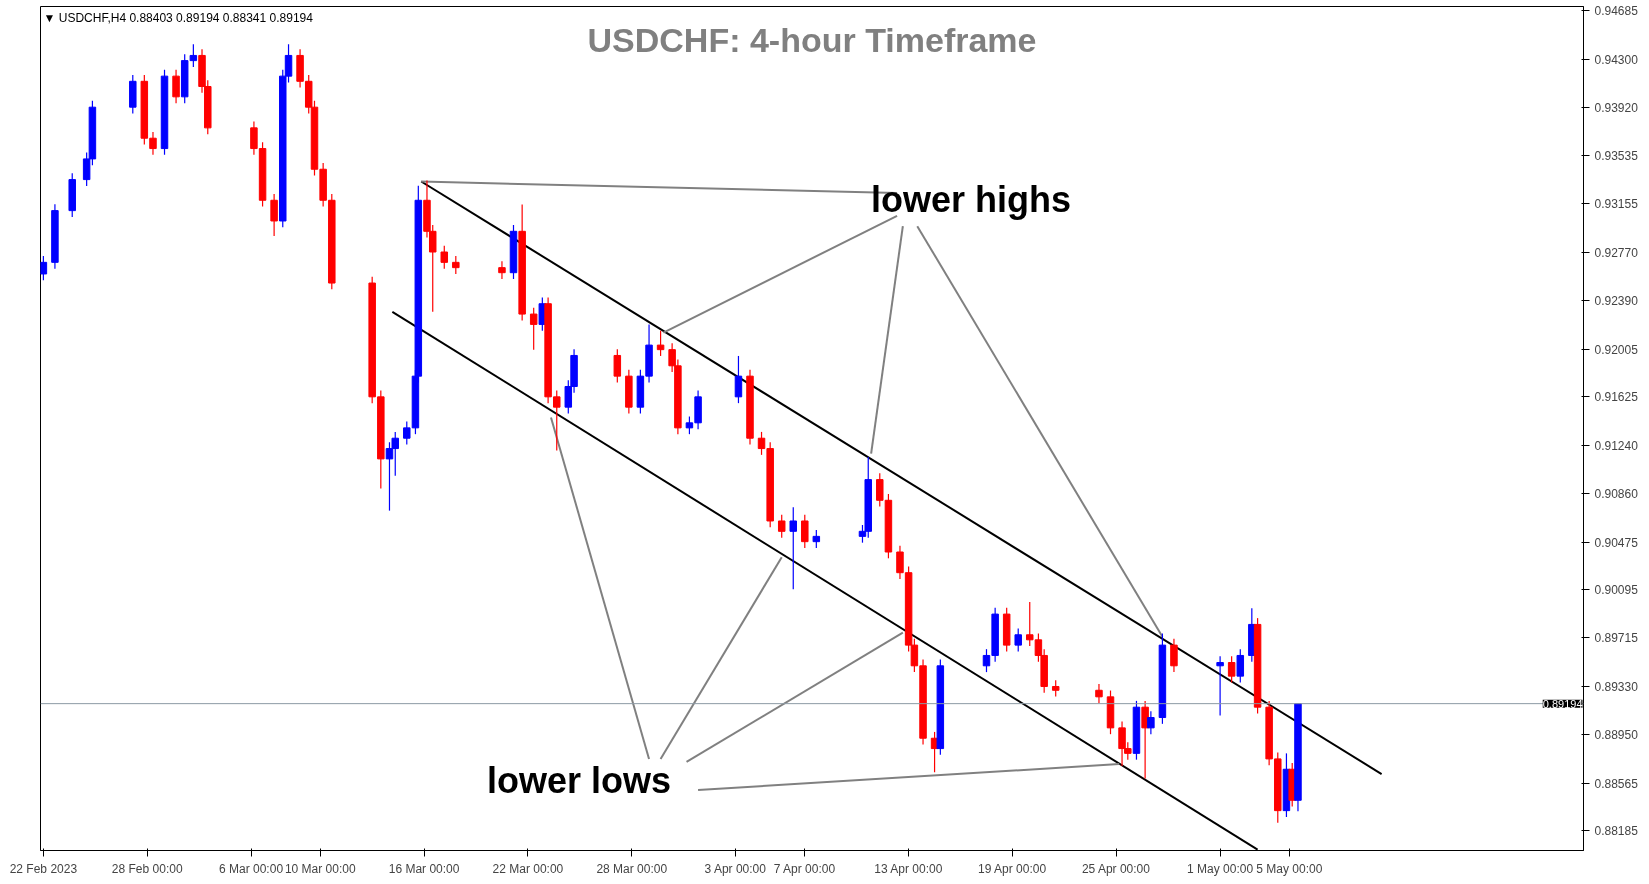 This screenshot has height=884, width=1649. I want to click on x-tick-label: 10 Mar 00:00, so click(320, 868).